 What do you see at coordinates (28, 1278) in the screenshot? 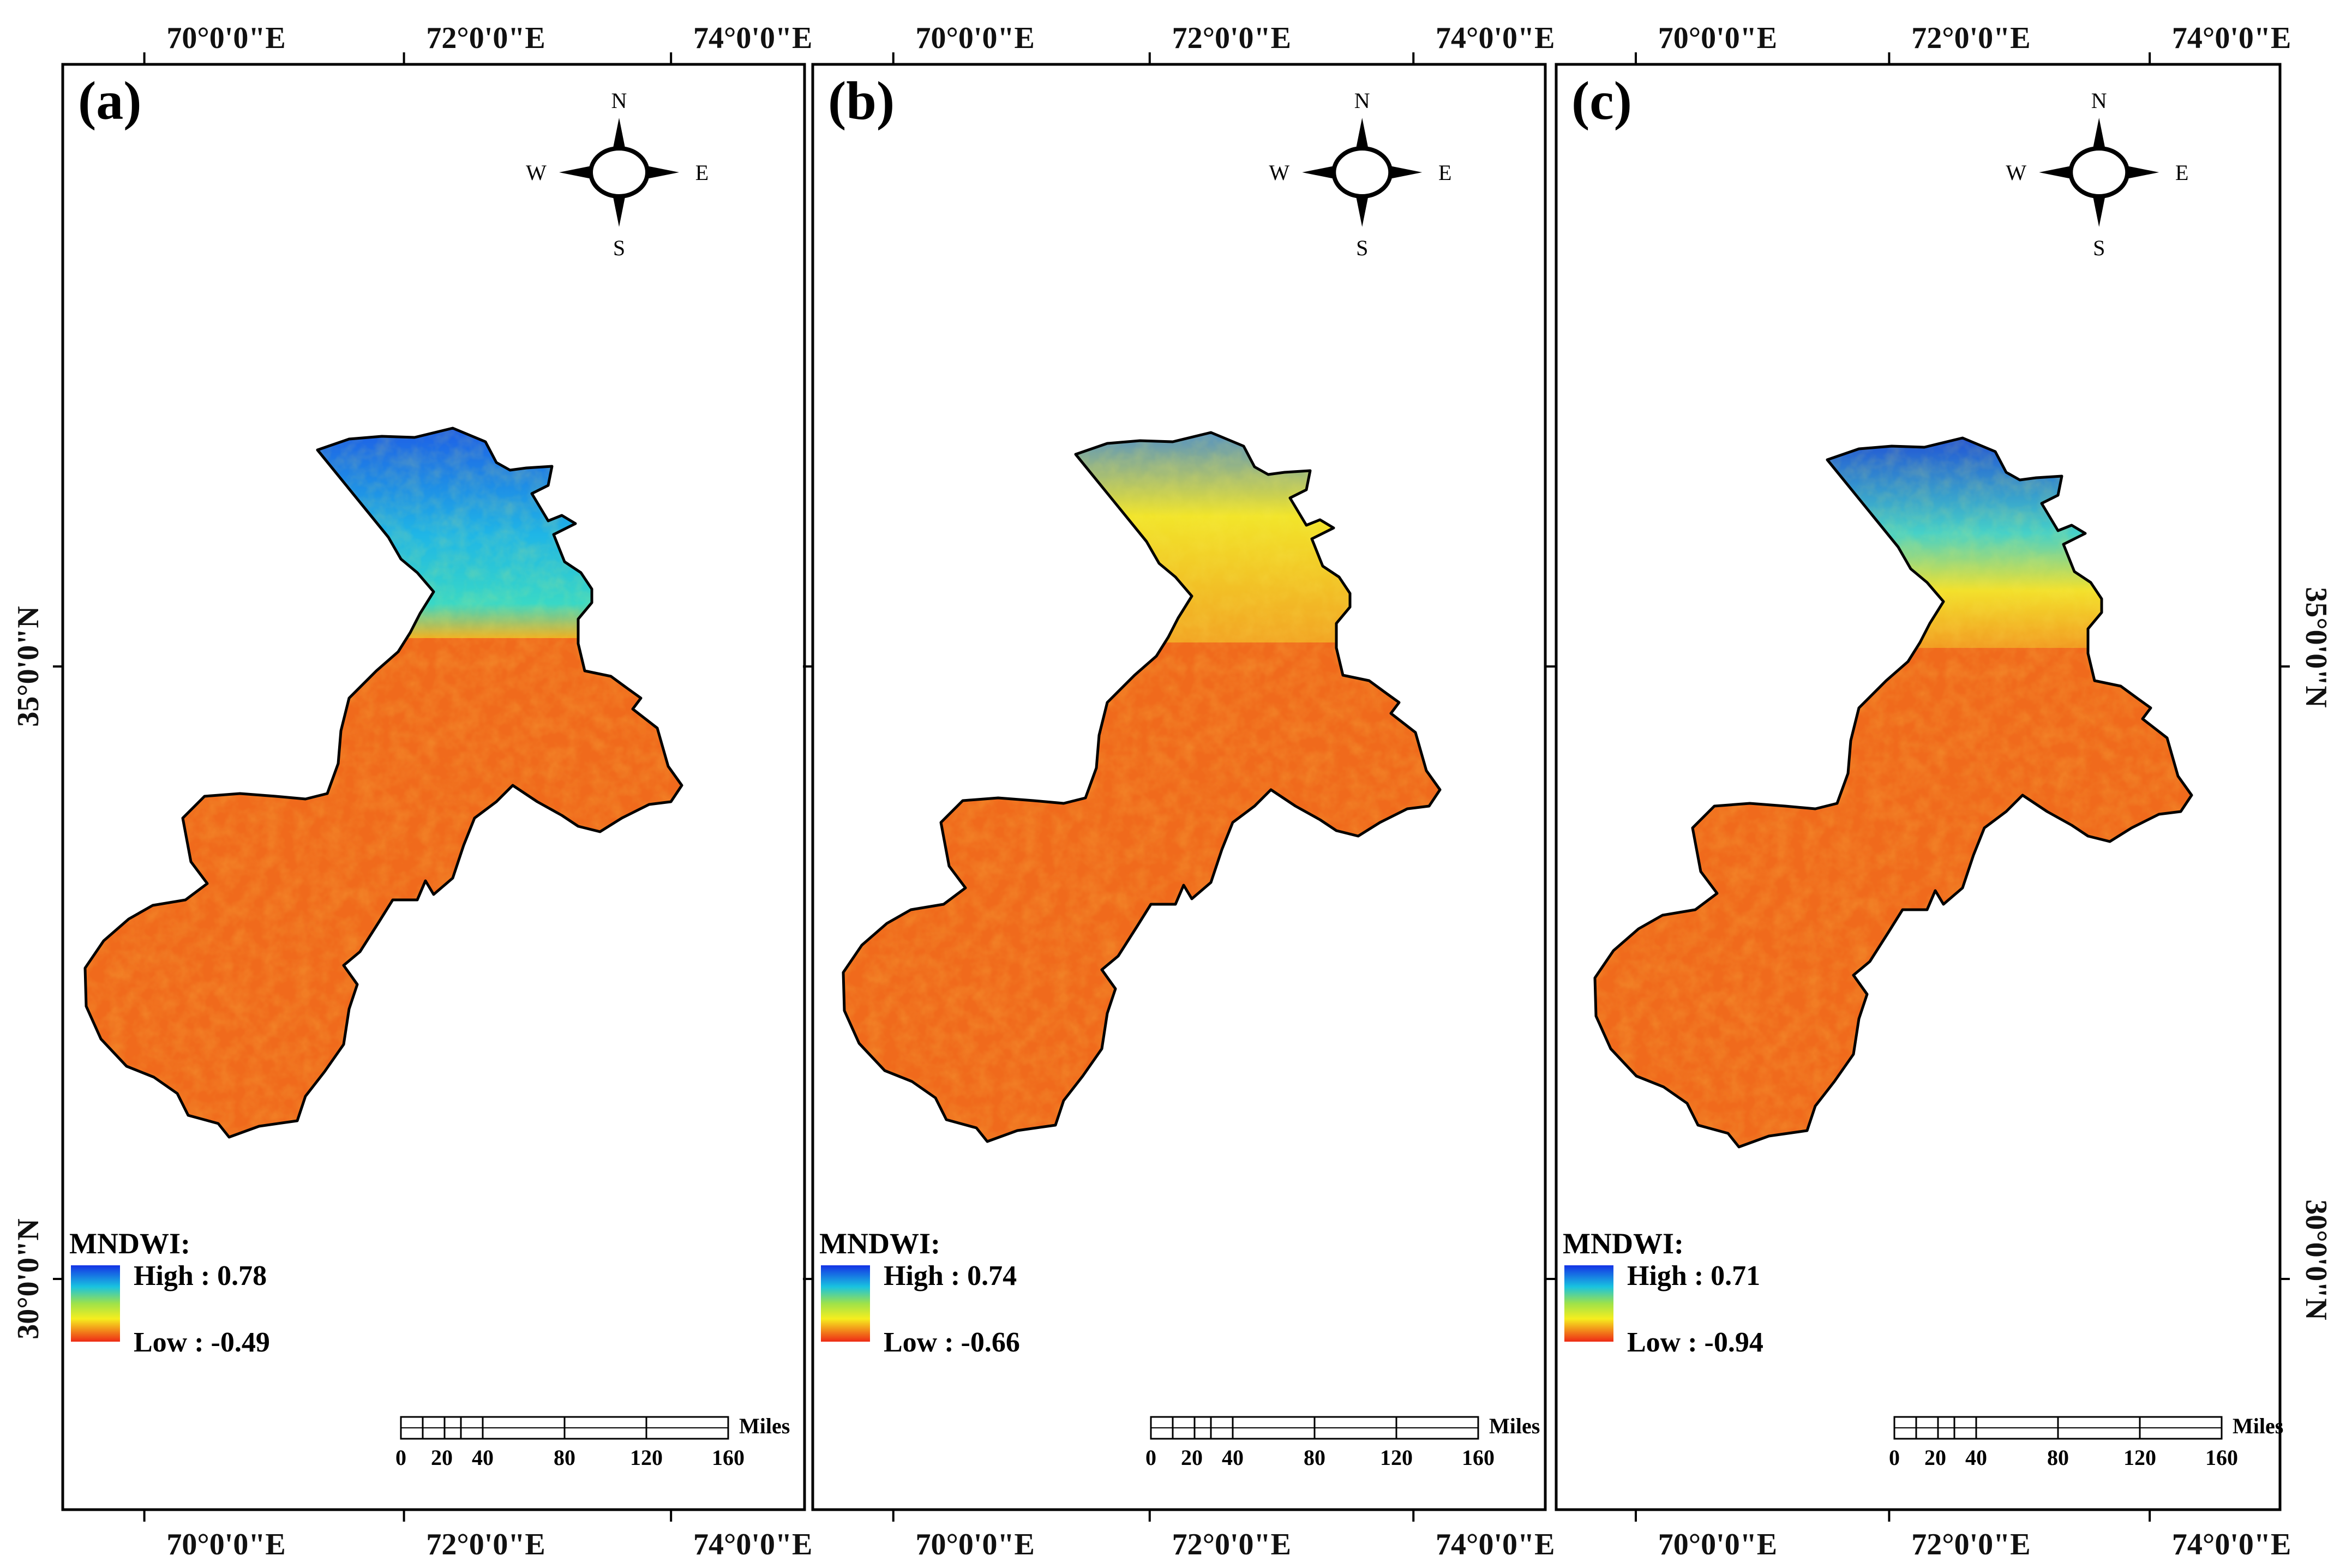
I see `latitude-label-left: 30°0'0"N` at bounding box center [28, 1278].